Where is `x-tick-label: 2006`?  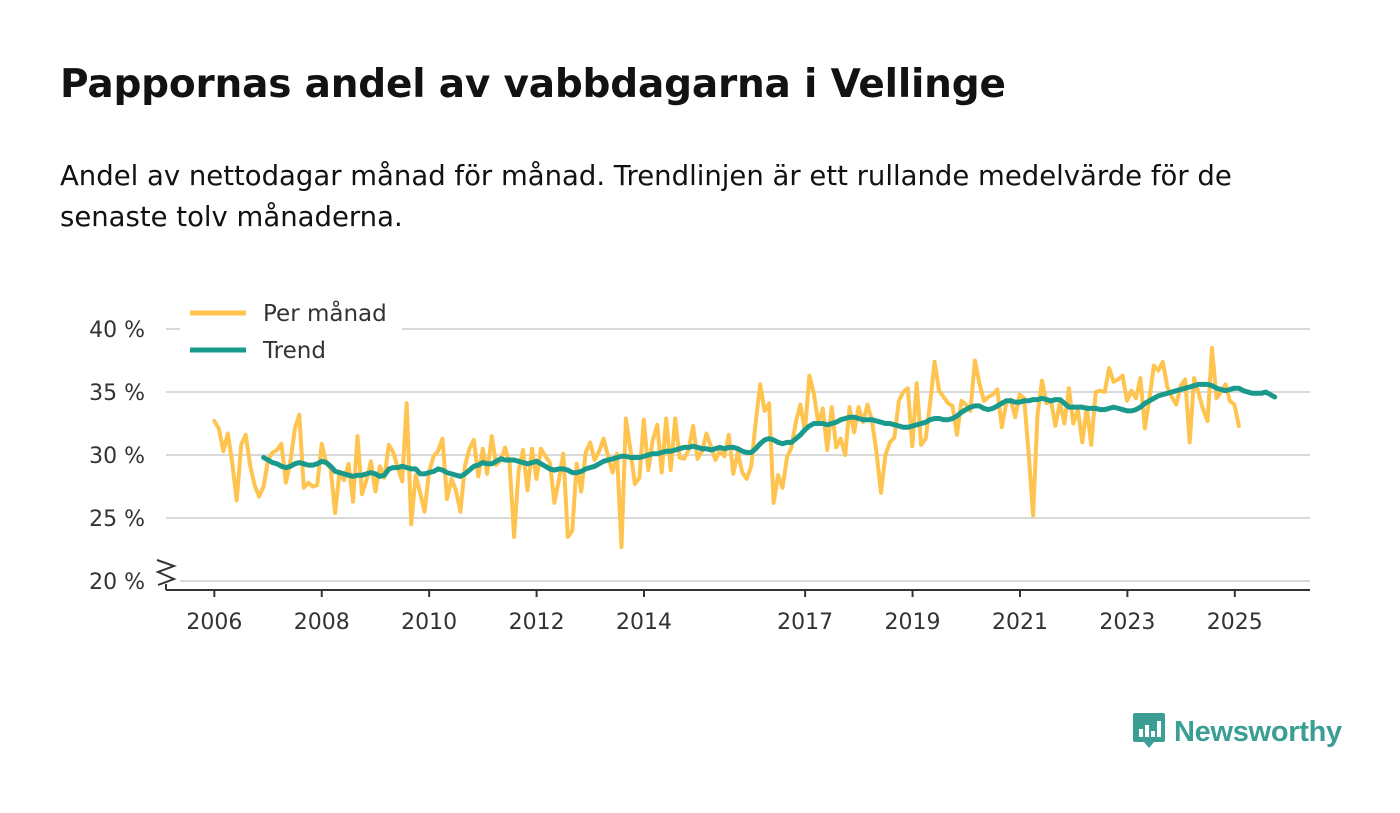
x-tick-label: 2006 is located at coordinates (214, 622).